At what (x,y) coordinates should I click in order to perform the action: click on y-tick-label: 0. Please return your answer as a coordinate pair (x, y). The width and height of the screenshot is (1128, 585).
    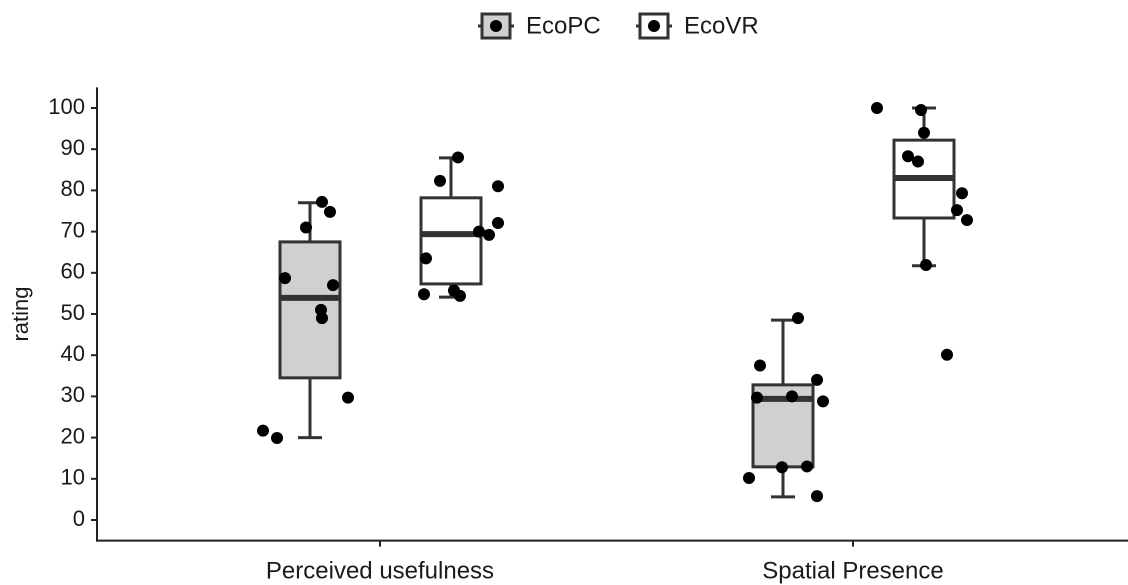
    Looking at the image, I should click on (79, 518).